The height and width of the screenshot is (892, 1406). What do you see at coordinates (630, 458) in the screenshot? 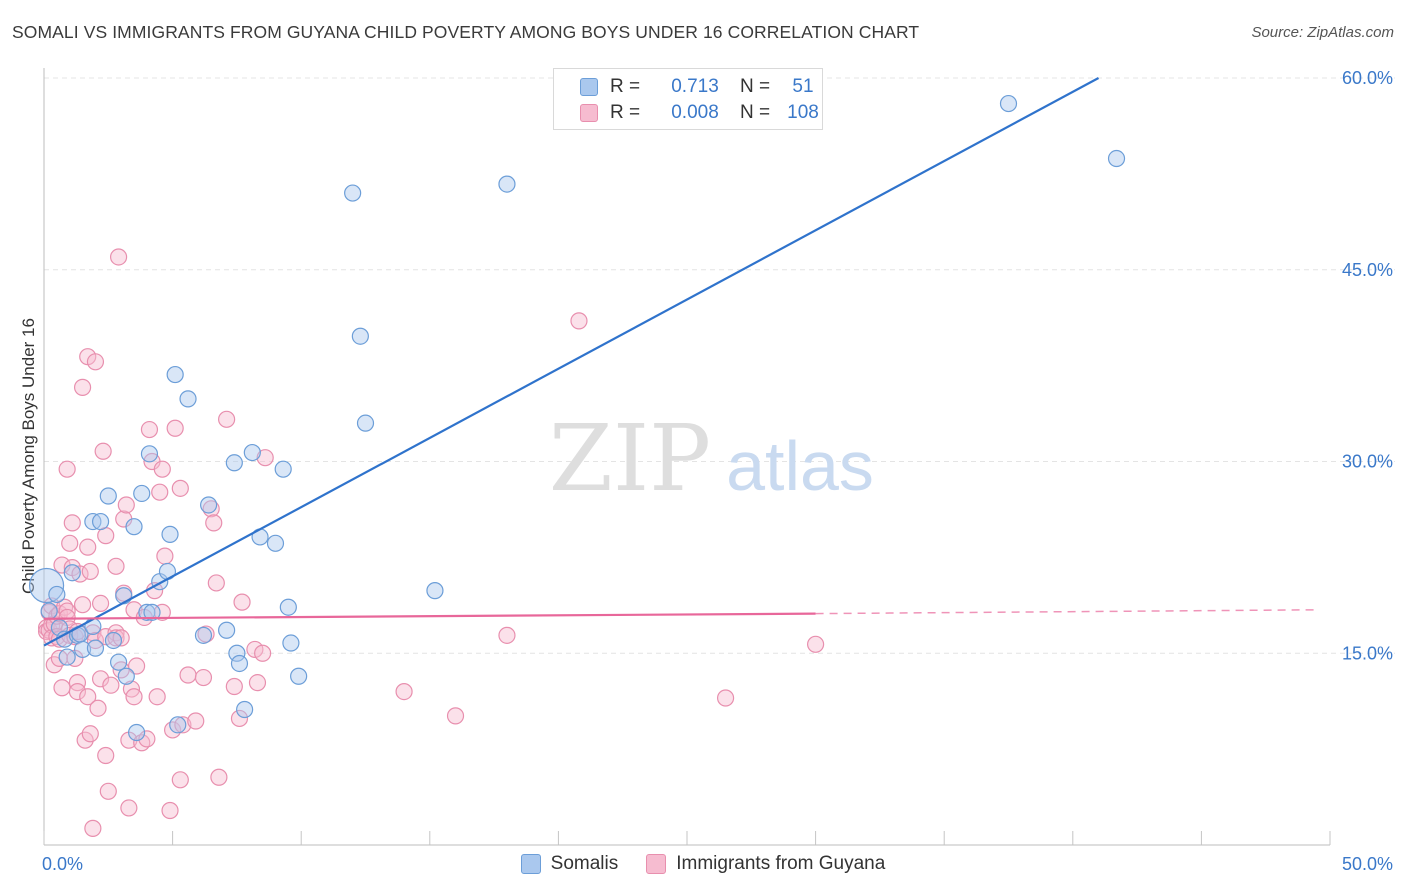
I see `watermark-zip: ZIP` at bounding box center [630, 458].